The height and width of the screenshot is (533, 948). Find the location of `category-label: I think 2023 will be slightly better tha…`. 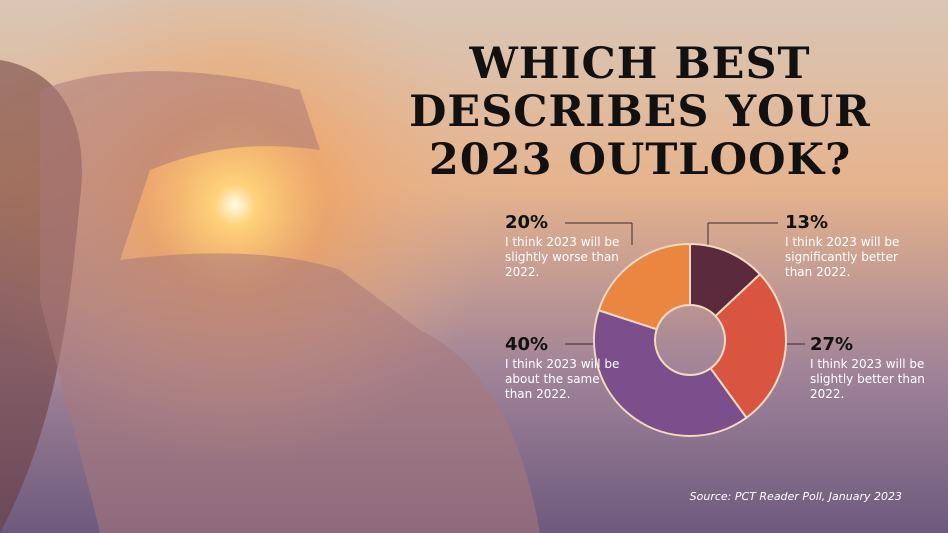

category-label: I think 2023 will be slightly better tha… is located at coordinates (867, 379).